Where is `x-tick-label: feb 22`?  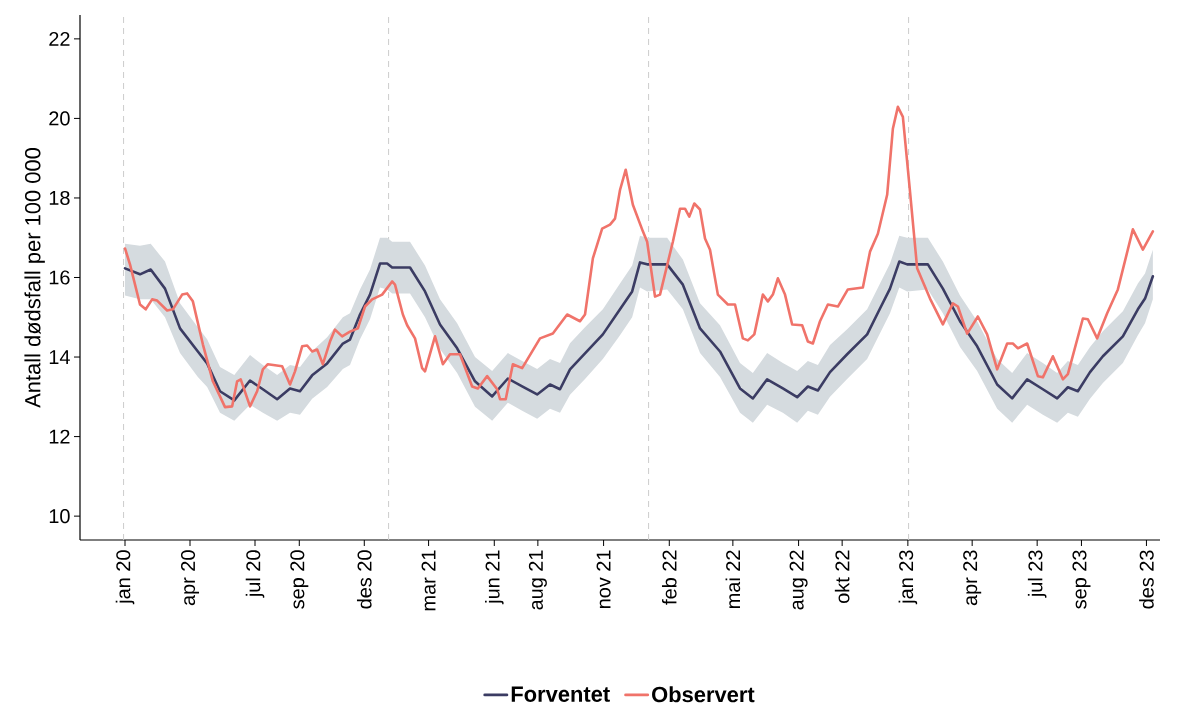
x-tick-label: feb 22 is located at coordinates (669, 577).